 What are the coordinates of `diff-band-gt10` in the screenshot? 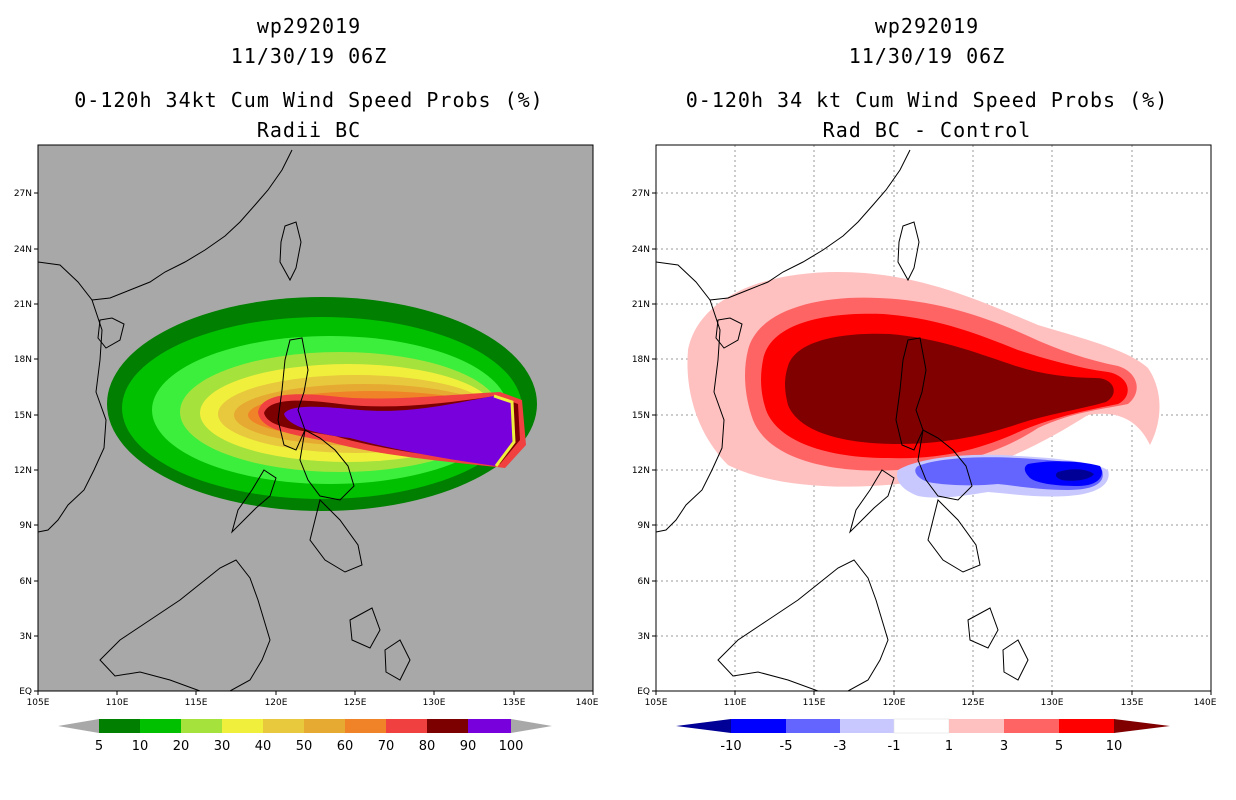 It's located at (949, 388).